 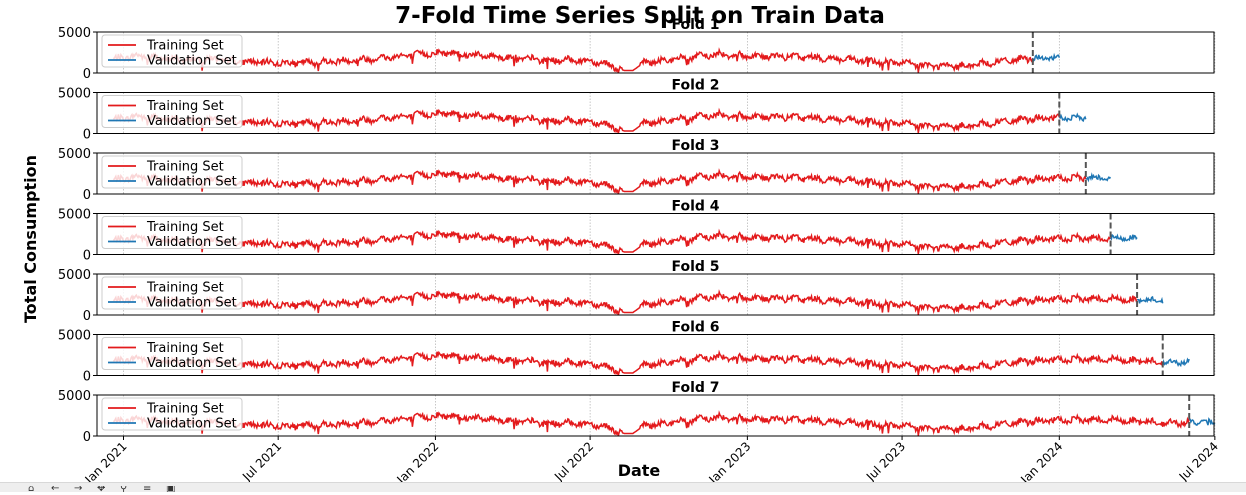 I want to click on fold-title: Fold 7, so click(x=695, y=388).